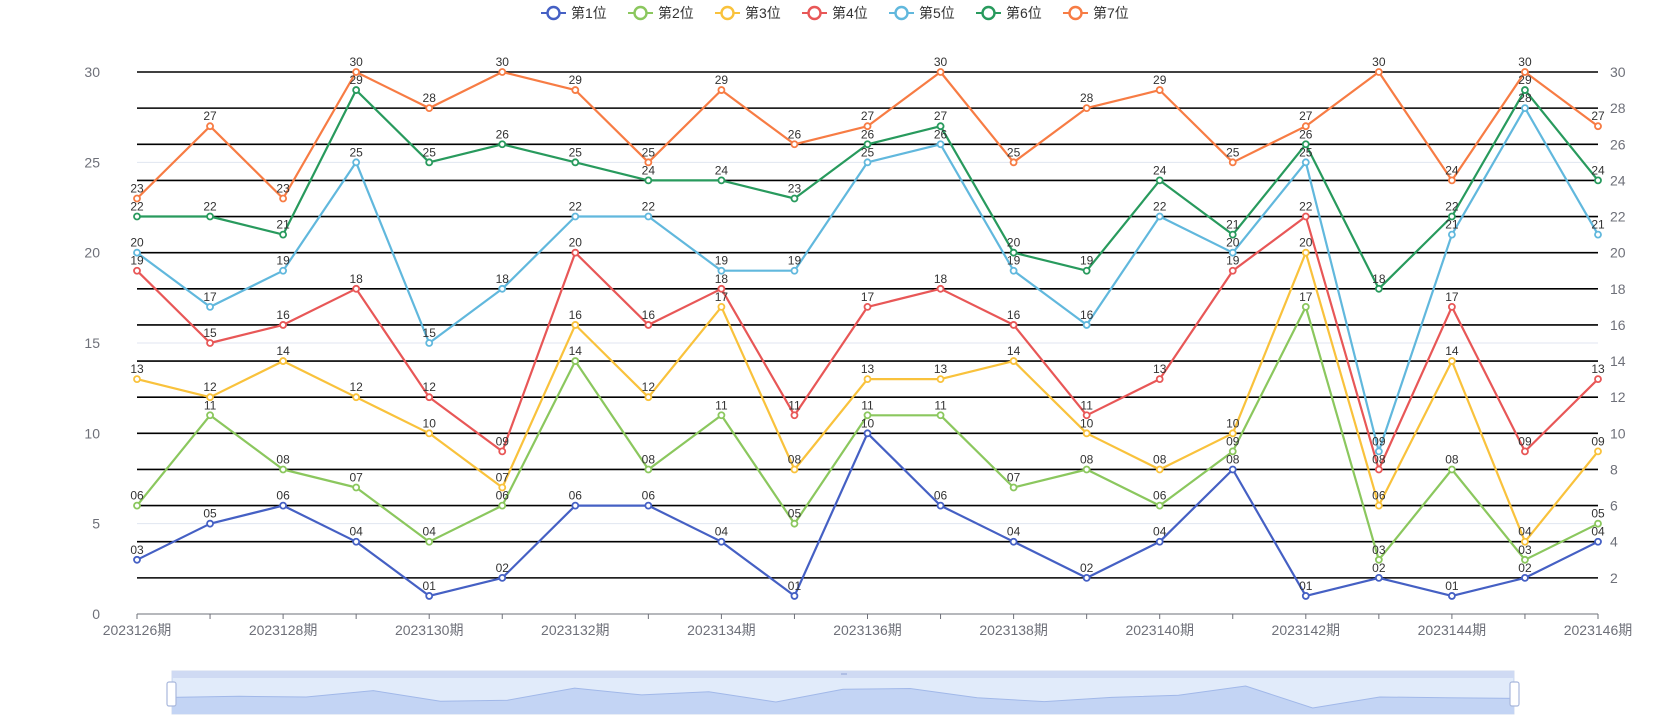 This screenshot has height=725, width=1675. I want to click on legend-item-3: 第3位, so click(748, 13).